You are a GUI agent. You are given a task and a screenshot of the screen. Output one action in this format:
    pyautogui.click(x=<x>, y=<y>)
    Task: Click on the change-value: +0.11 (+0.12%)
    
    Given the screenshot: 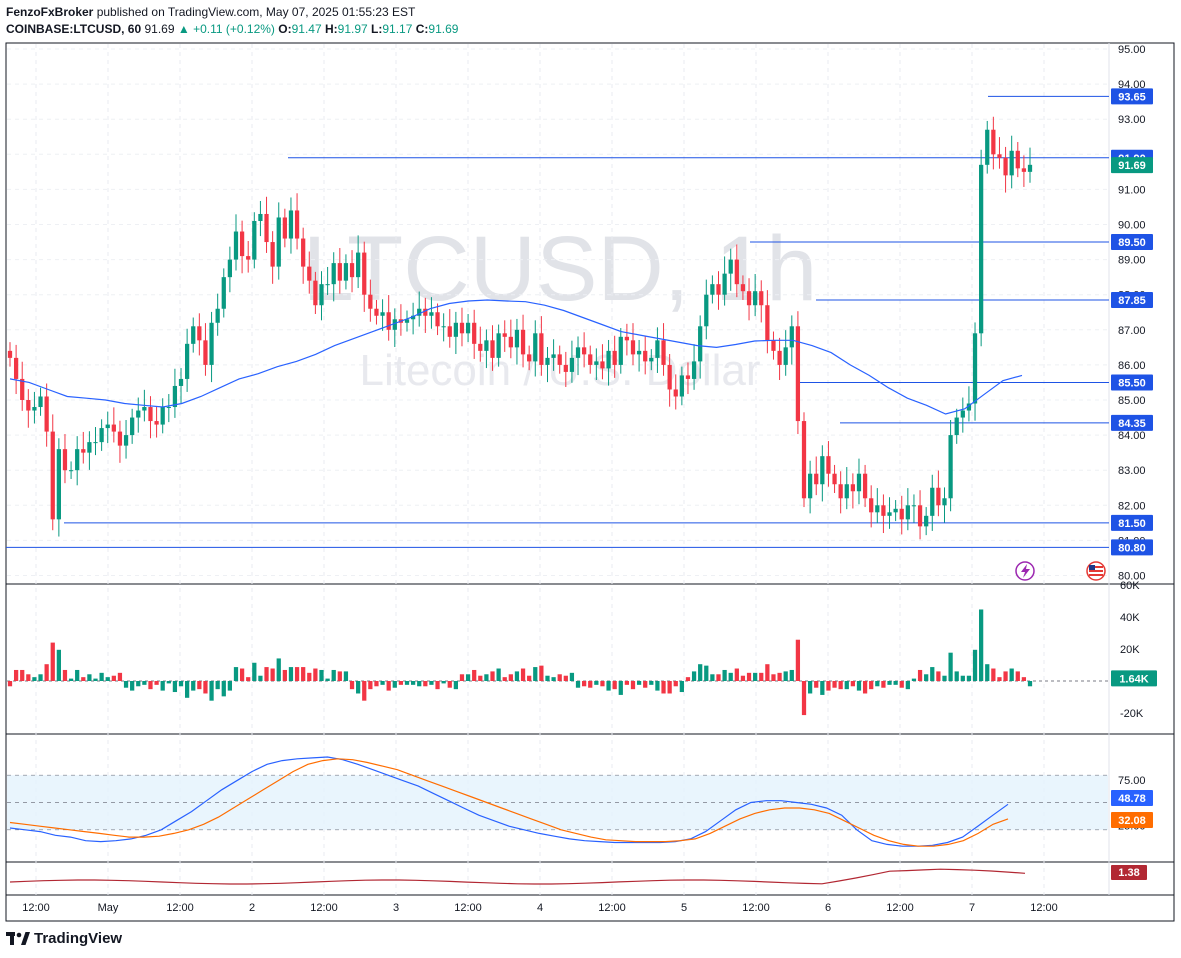 What is the action you would take?
    pyautogui.click(x=234, y=29)
    